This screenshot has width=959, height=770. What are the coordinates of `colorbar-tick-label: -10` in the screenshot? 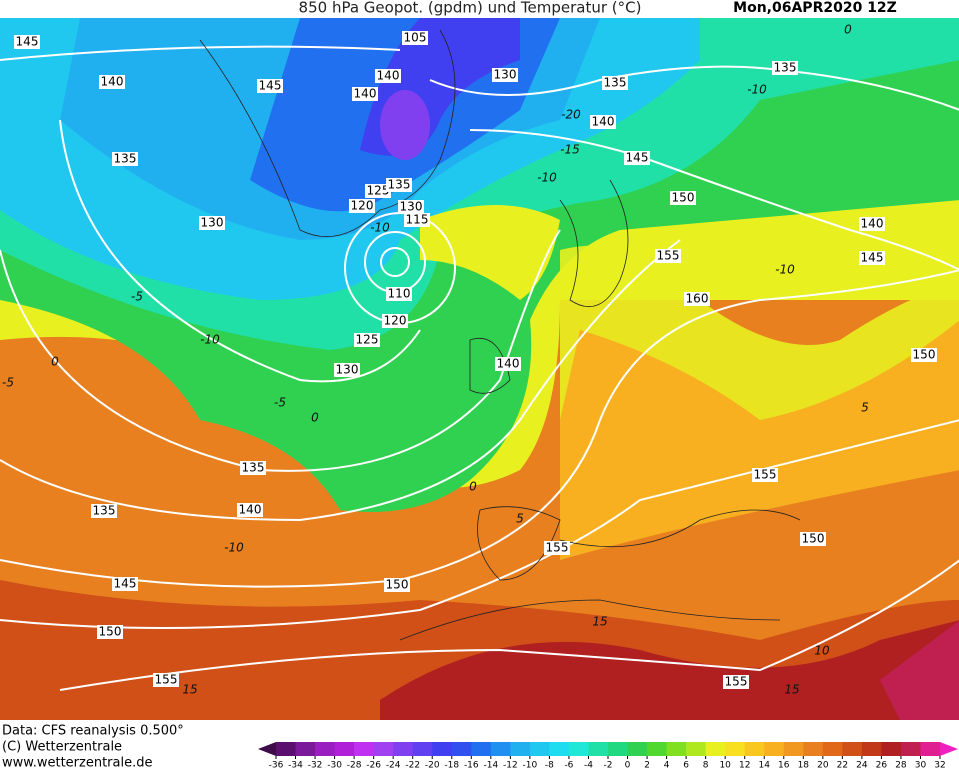 It's located at (530, 765).